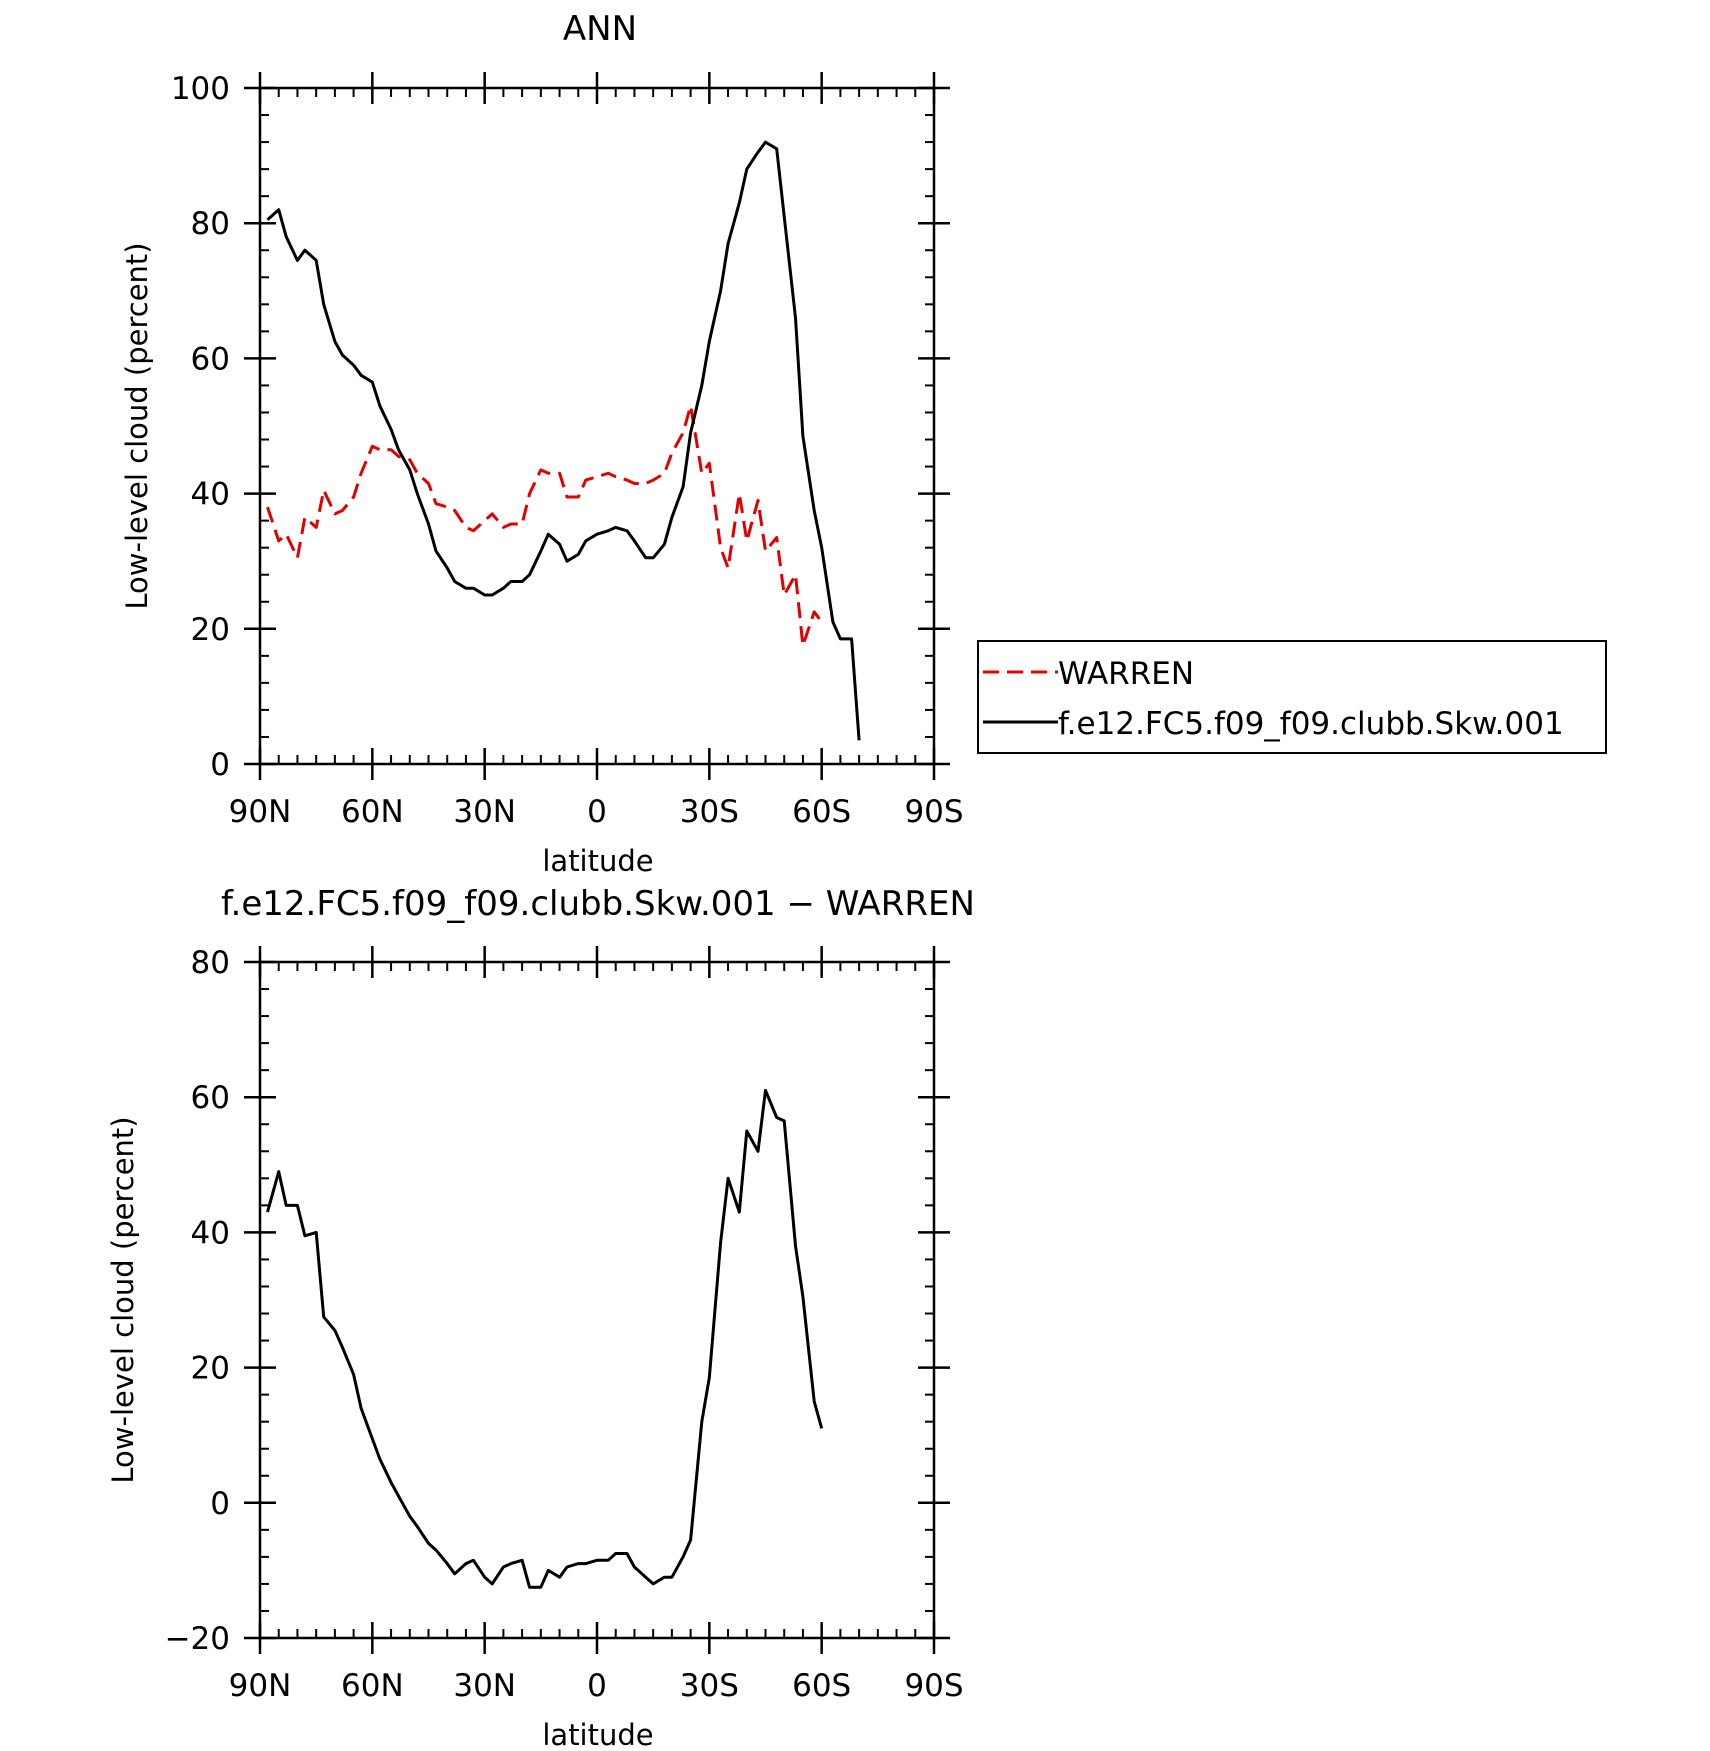 Image resolution: width=1710 pixels, height=1751 pixels. I want to click on y-tick-label: 100, so click(200, 89).